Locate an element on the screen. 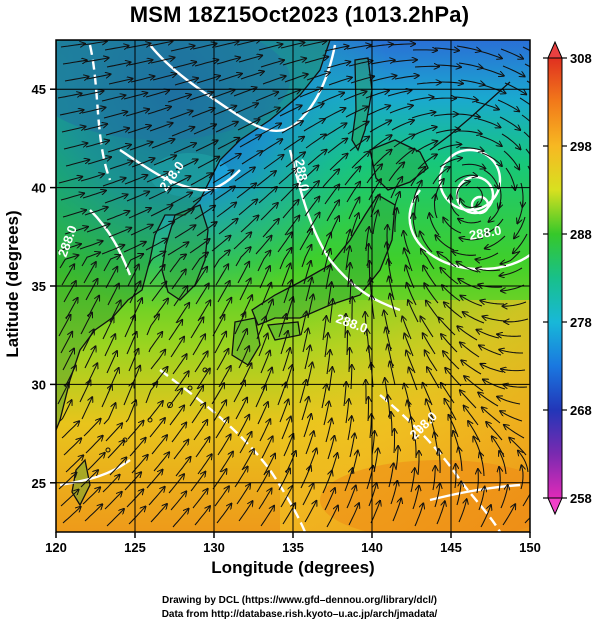 This screenshot has width=599, height=625. contour-label: 288.0 is located at coordinates (485, 233).